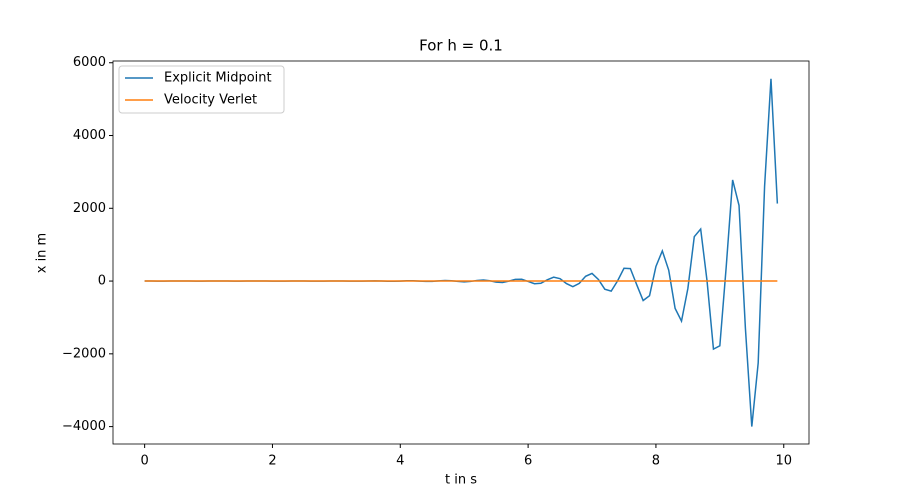  Describe the element at coordinates (84, 353) in the screenshot. I see `y-tick-label: −2000` at that location.